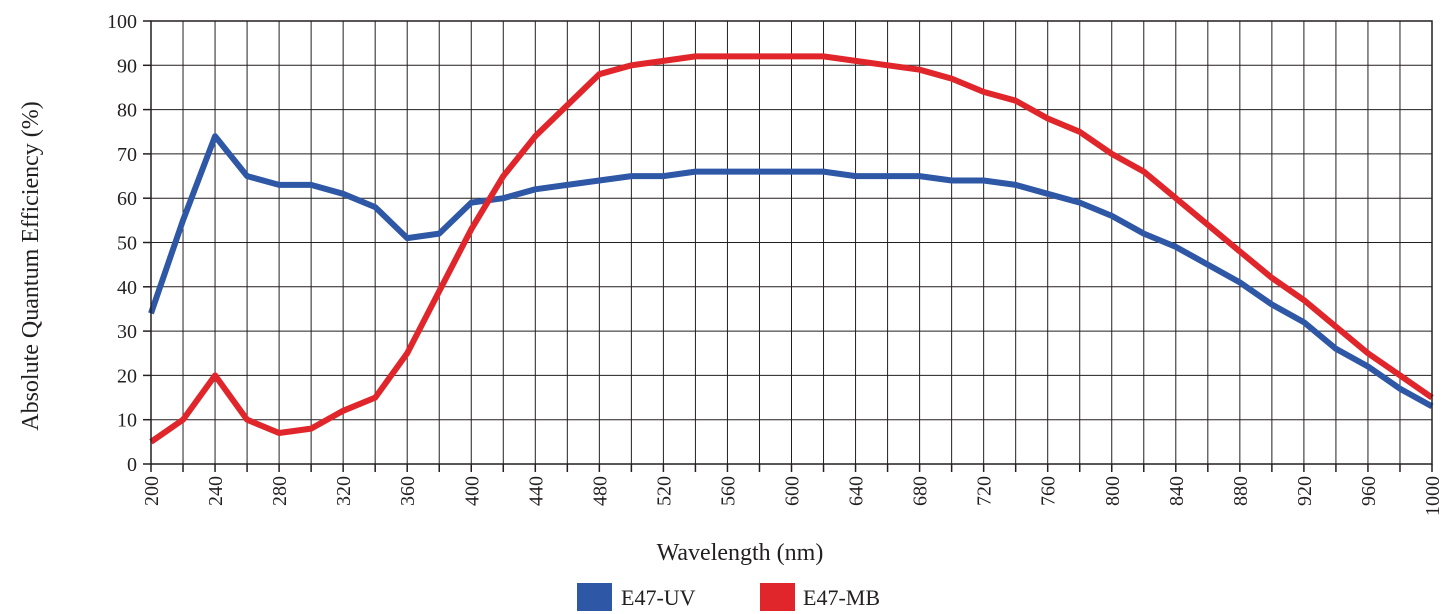 This screenshot has height=614, width=1454. What do you see at coordinates (127, 332) in the screenshot?
I see `y-tick-label: 30` at bounding box center [127, 332].